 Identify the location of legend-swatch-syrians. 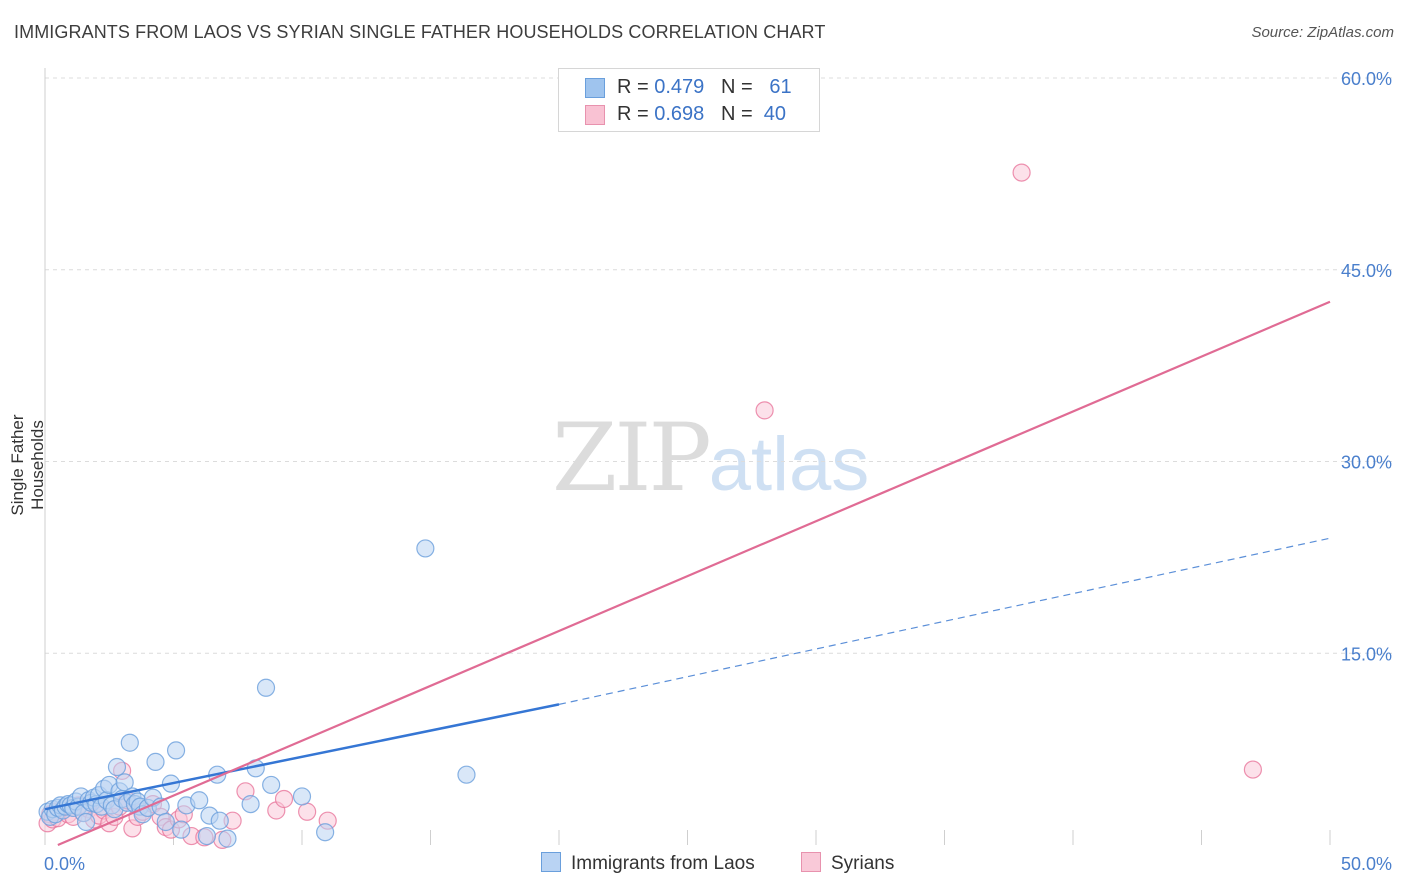
(595, 115).